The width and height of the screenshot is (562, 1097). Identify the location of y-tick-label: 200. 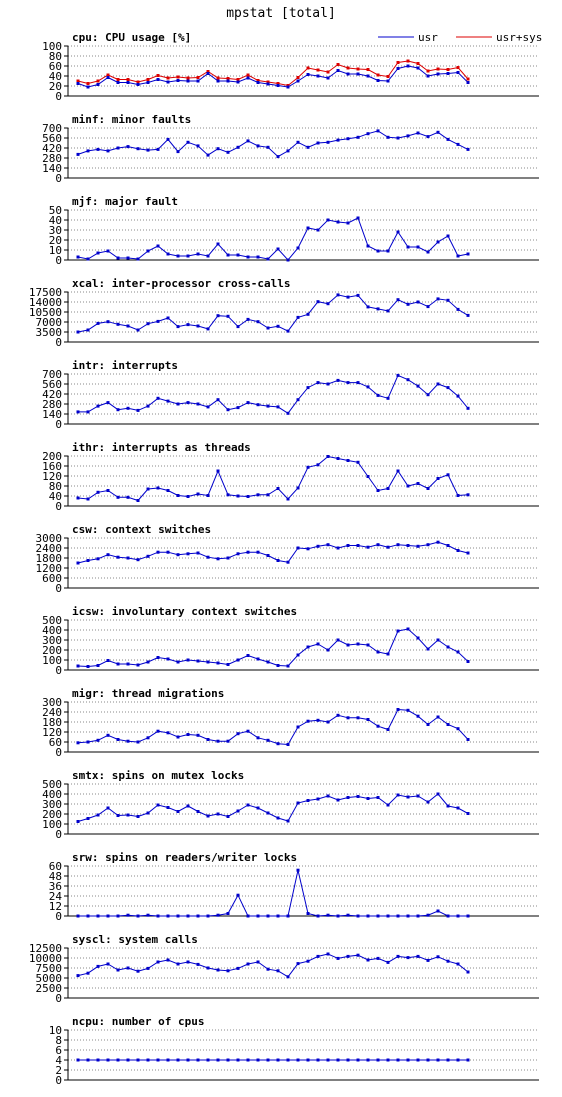
(52, 650).